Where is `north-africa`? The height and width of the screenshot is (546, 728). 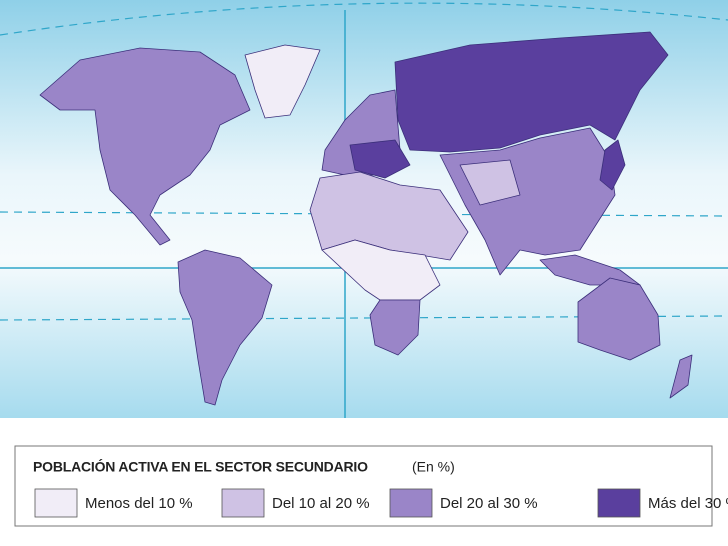 north-africa is located at coordinates (389, 216).